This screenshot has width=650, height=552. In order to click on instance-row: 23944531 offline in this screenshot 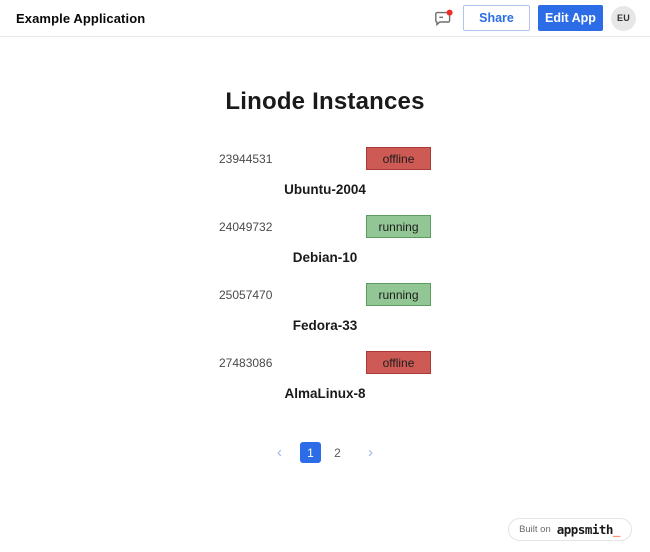, I will do `click(325, 158)`.